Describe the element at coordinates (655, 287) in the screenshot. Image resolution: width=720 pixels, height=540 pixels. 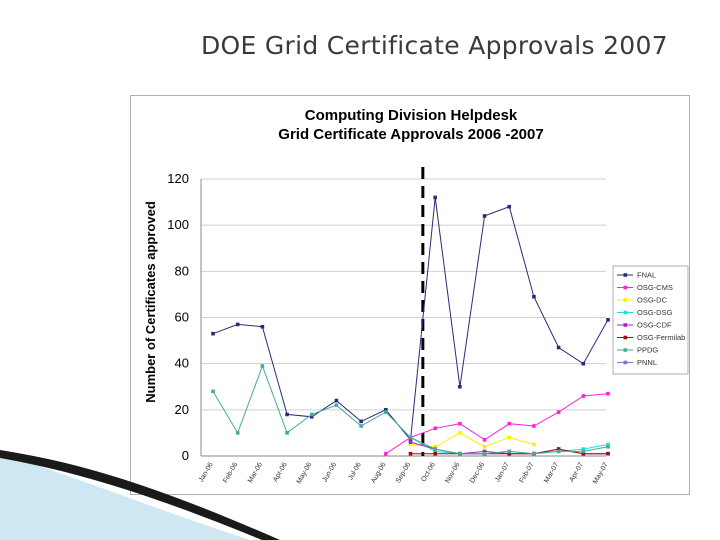
I see `legend-label-osg-cms: OSG-CMS` at that location.